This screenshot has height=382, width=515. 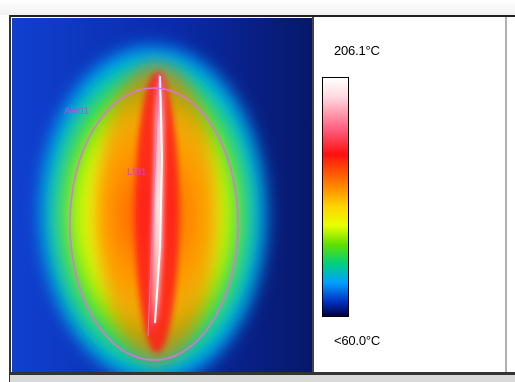 I want to click on roi-ellipse-label: AR01, so click(x=76, y=111).